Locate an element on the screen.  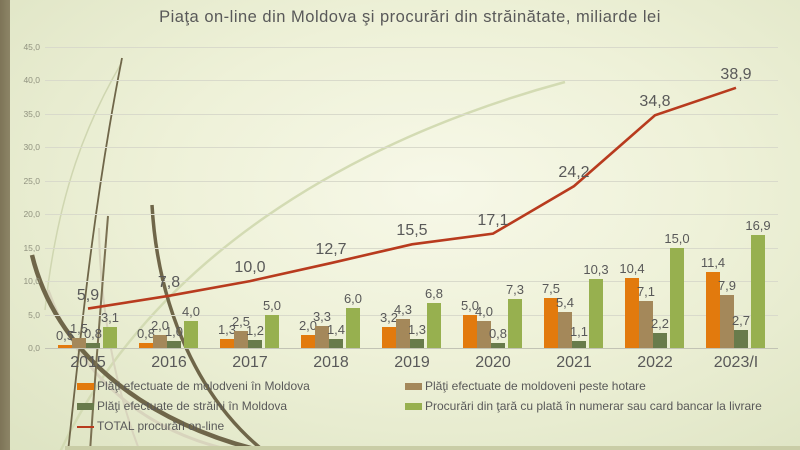
bar-value-series2-2018: 3,3 is located at coordinates (322, 316).